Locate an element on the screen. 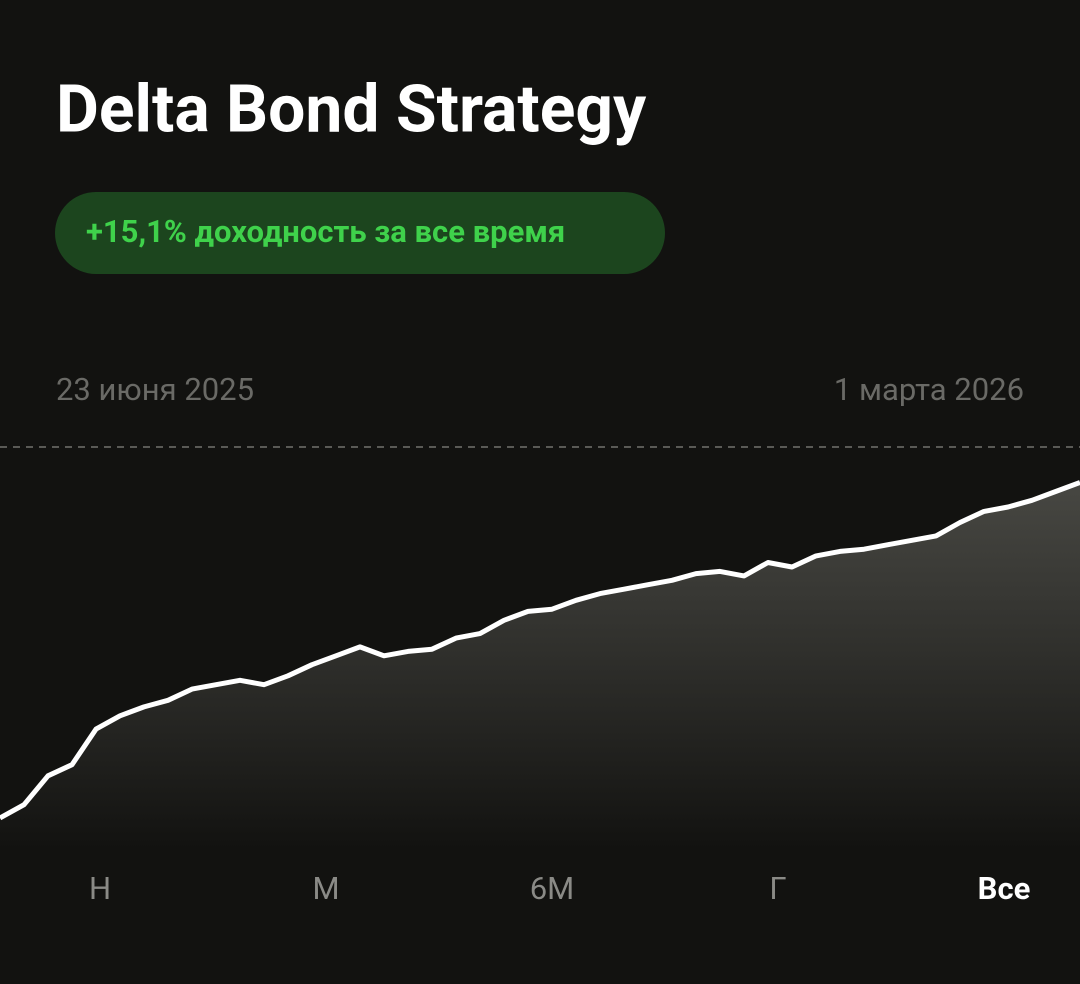  period-button: Все is located at coordinates (1004, 888).